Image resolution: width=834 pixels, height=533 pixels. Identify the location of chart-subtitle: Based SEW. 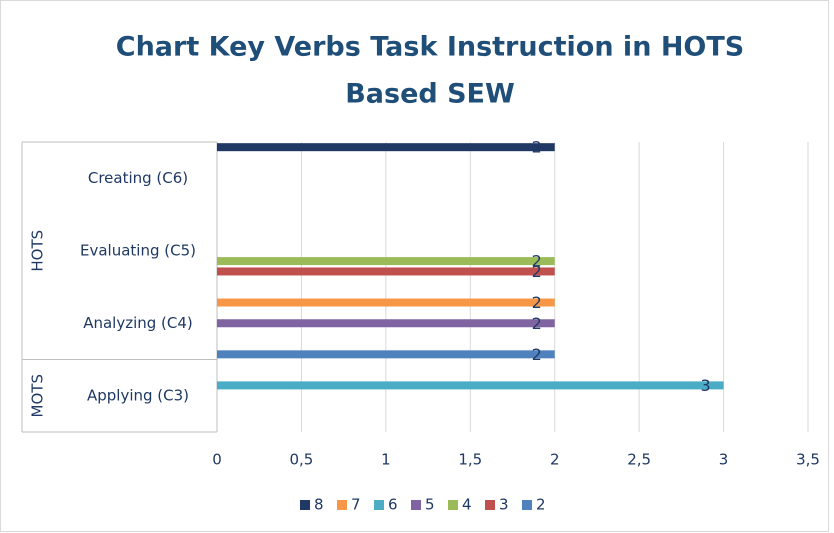
(430, 94).